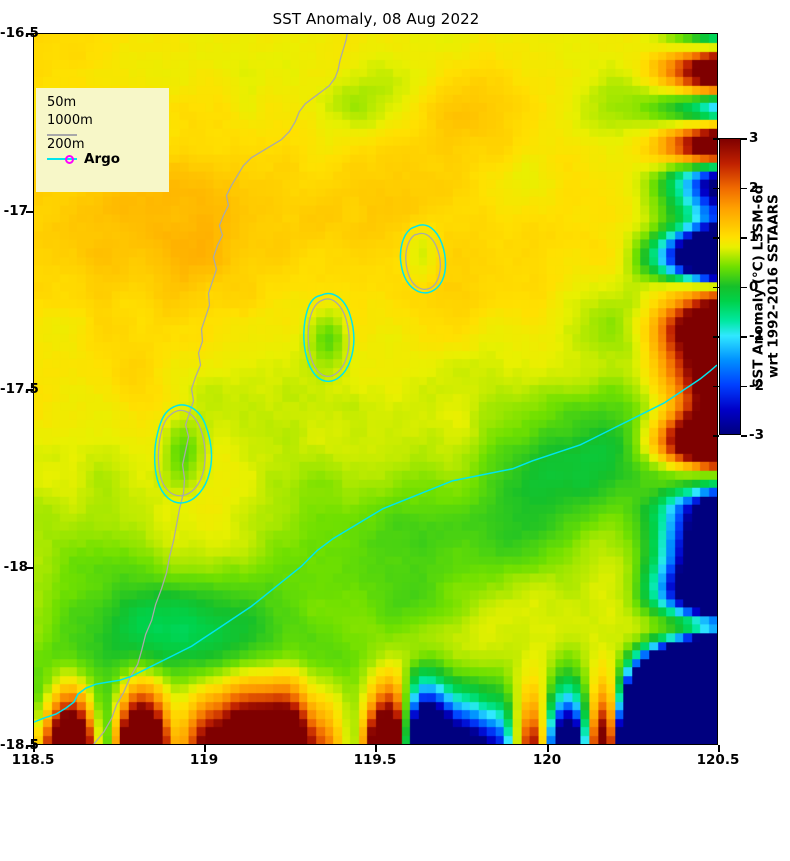  What do you see at coordinates (756, 435) in the screenshot?
I see `colorbar-tick-label-6: -3` at bounding box center [756, 435].